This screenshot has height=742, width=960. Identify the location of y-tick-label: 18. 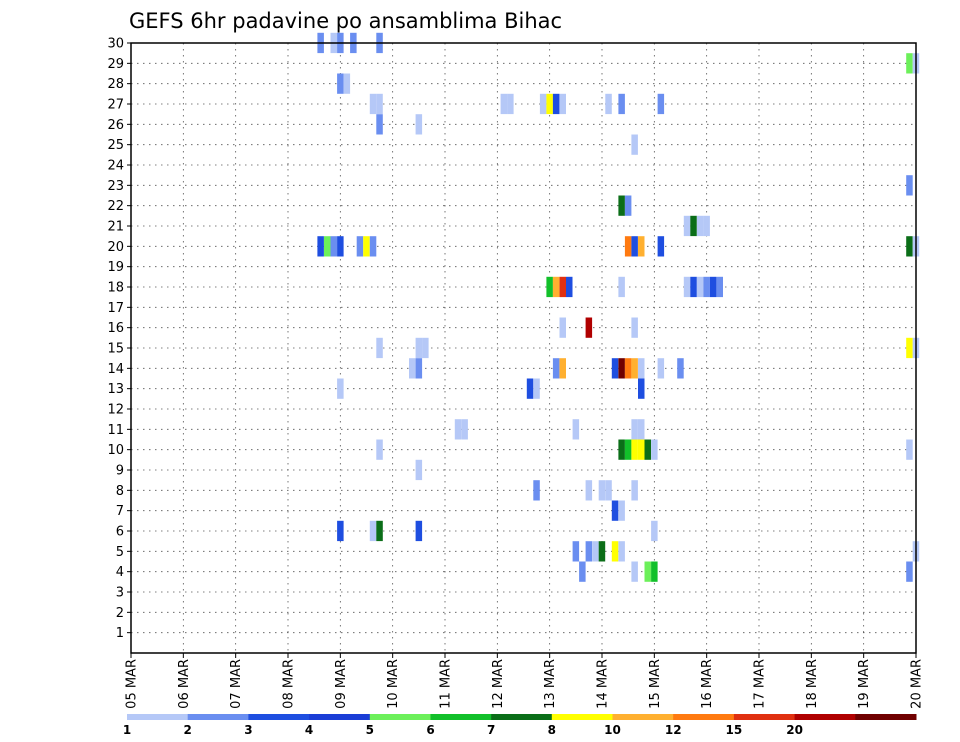
(115, 288).